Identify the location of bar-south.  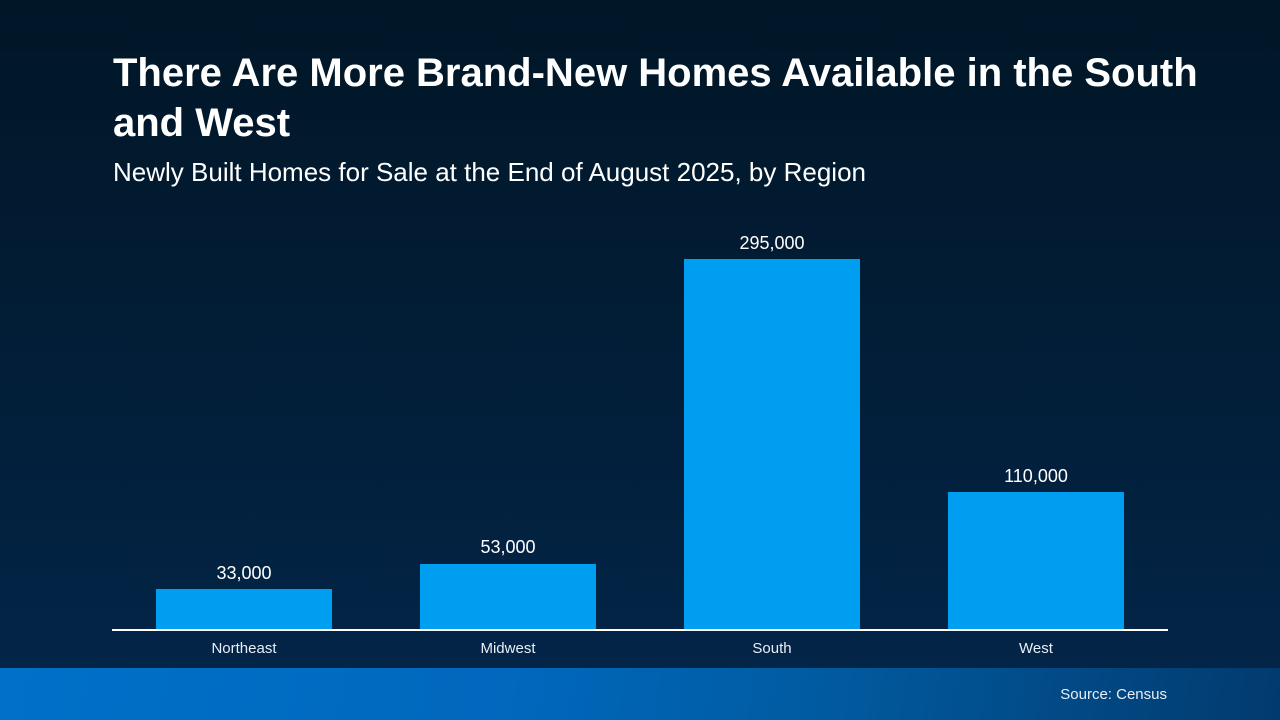
(772, 444).